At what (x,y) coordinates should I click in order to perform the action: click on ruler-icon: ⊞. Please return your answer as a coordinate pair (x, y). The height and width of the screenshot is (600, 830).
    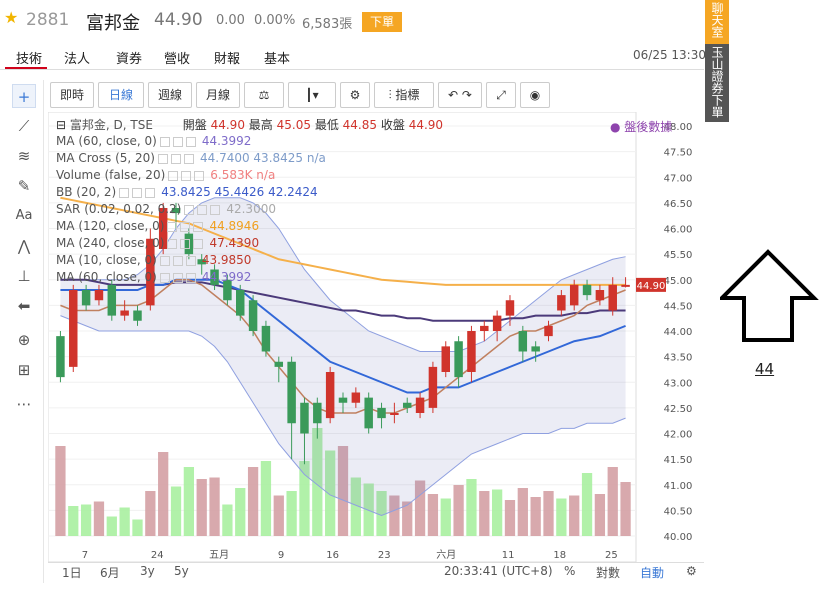
    Looking at the image, I should click on (24, 370).